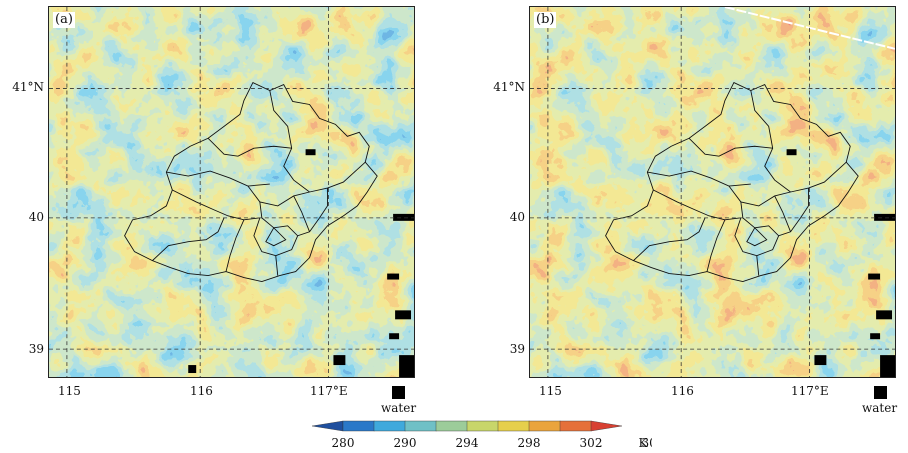  What do you see at coordinates (481, 435) in the screenshot?
I see `colorbar: 280 290 294 298 302 306K` at bounding box center [481, 435].